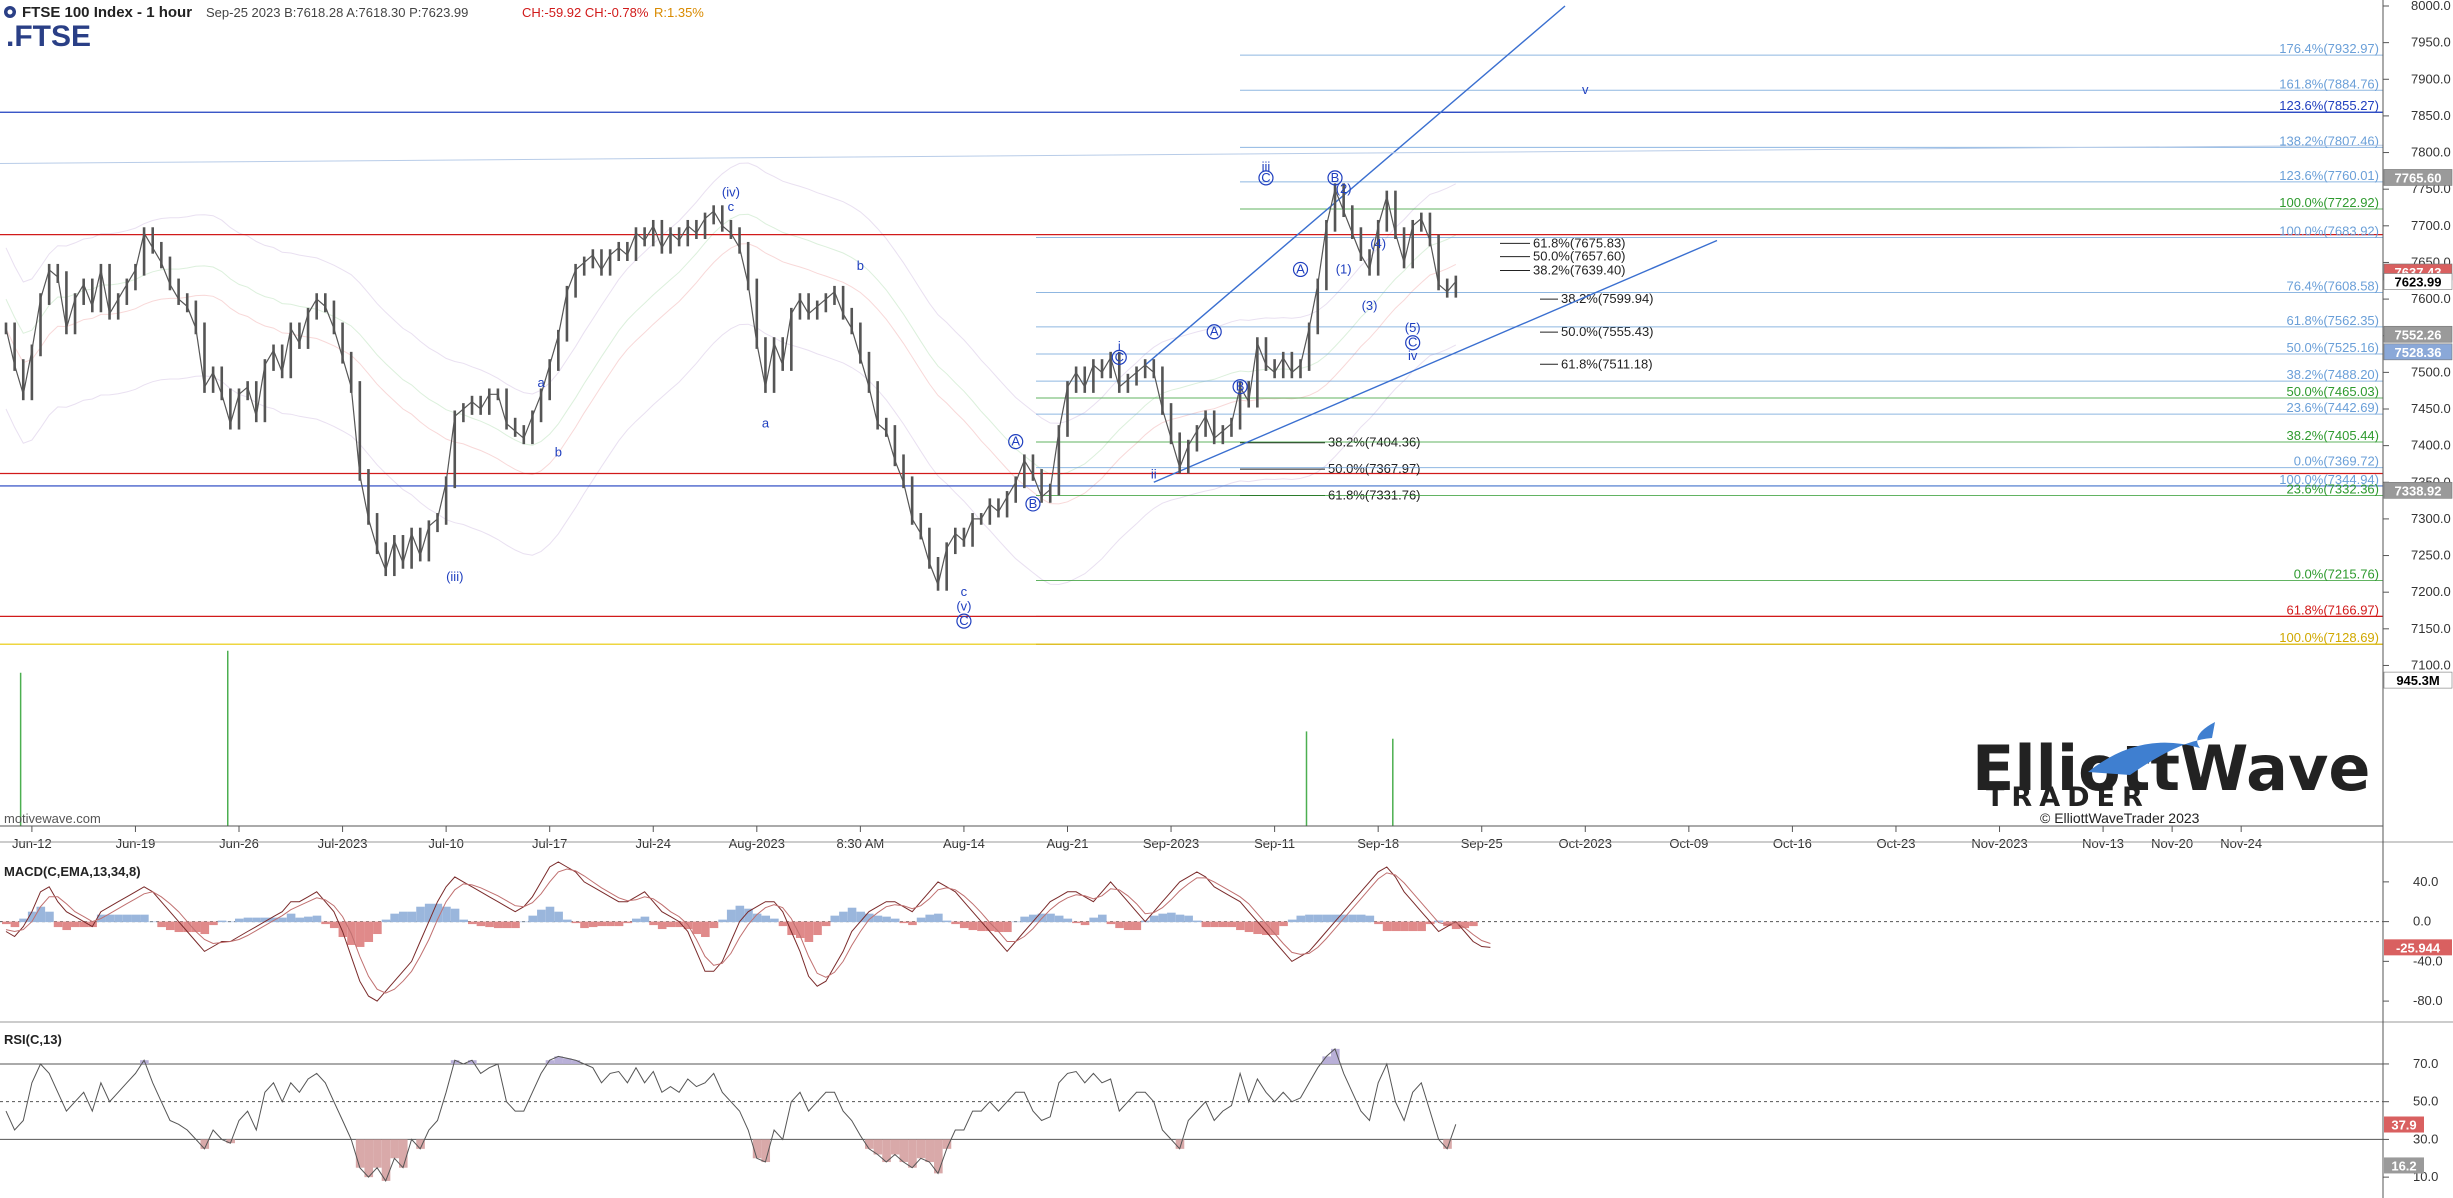 Image resolution: width=2453 pixels, height=1198 pixels. Describe the element at coordinates (2329, 83) in the screenshot. I see `fib-extension-label: 161.8%(7884.76)` at that location.